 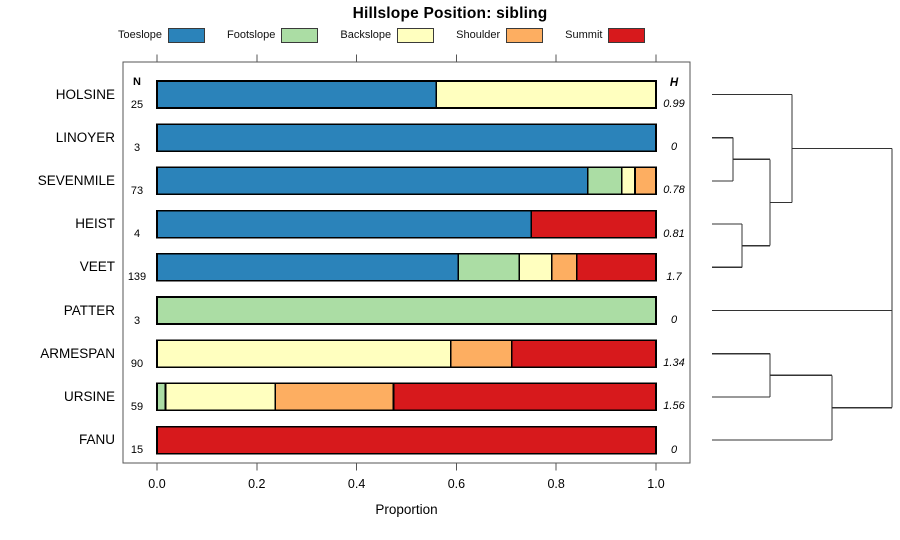 I want to click on chart-title: Hillslope Position: sibling, so click(x=450, y=13).